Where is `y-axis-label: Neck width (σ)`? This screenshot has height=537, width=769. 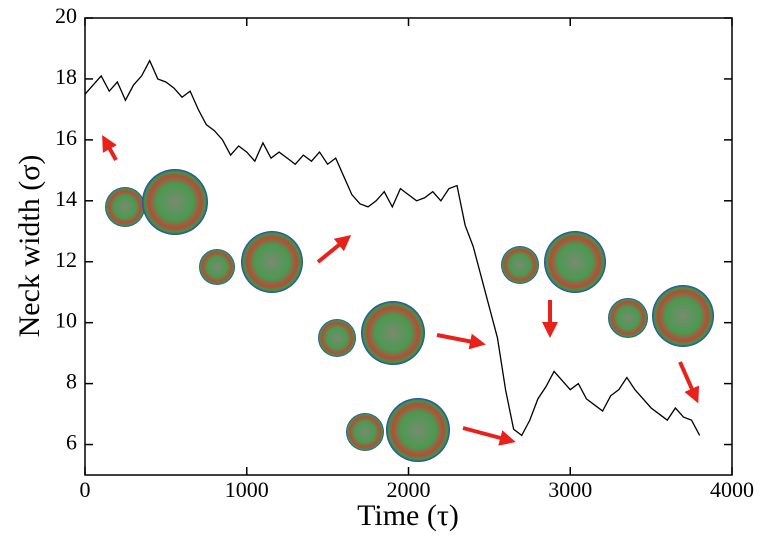
y-axis-label: Neck width (σ) is located at coordinates (29, 246).